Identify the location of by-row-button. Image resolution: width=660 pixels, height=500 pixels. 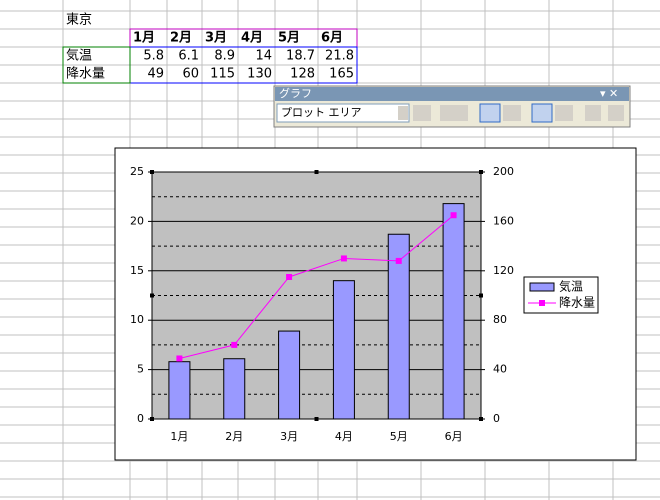
(542, 113).